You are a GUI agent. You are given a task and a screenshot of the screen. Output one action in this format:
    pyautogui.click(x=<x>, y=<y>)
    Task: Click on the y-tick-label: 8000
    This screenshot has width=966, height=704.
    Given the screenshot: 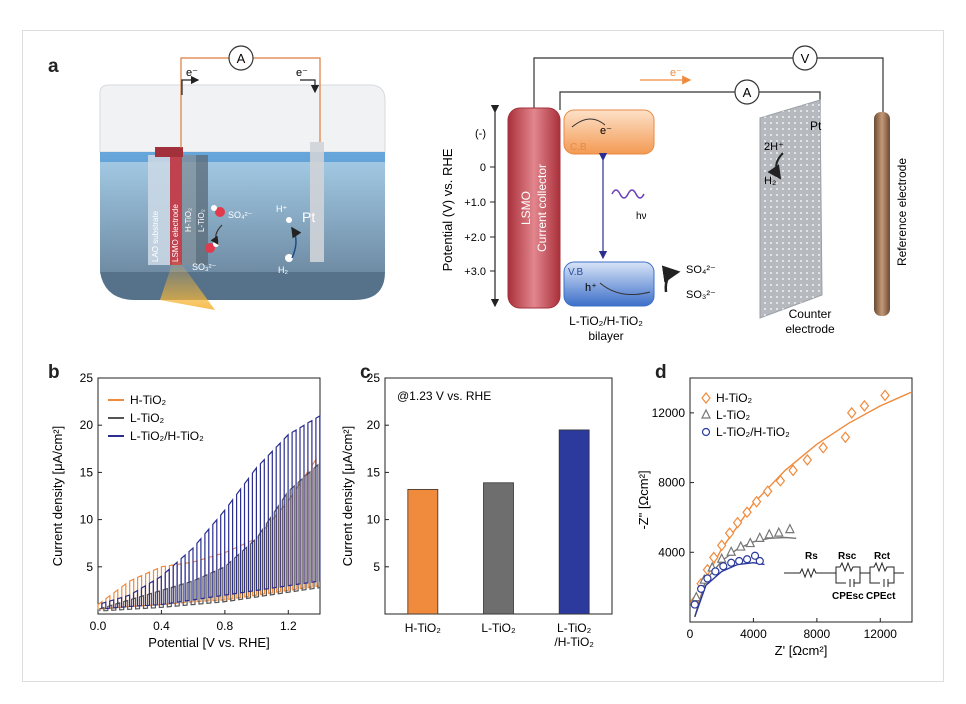 What is the action you would take?
    pyautogui.click(x=671, y=483)
    